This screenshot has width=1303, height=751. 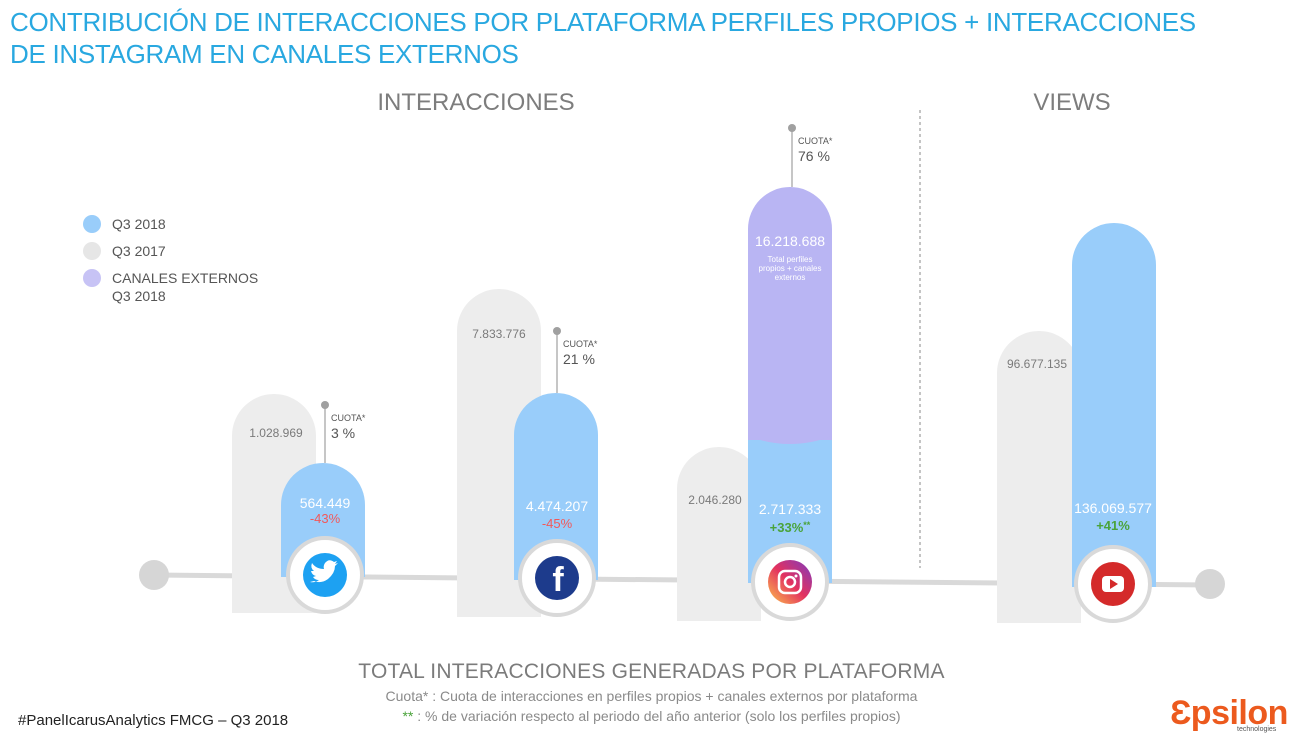 What do you see at coordinates (325, 503) in the screenshot?
I see `twitter-q3-2018-label: 564.449` at bounding box center [325, 503].